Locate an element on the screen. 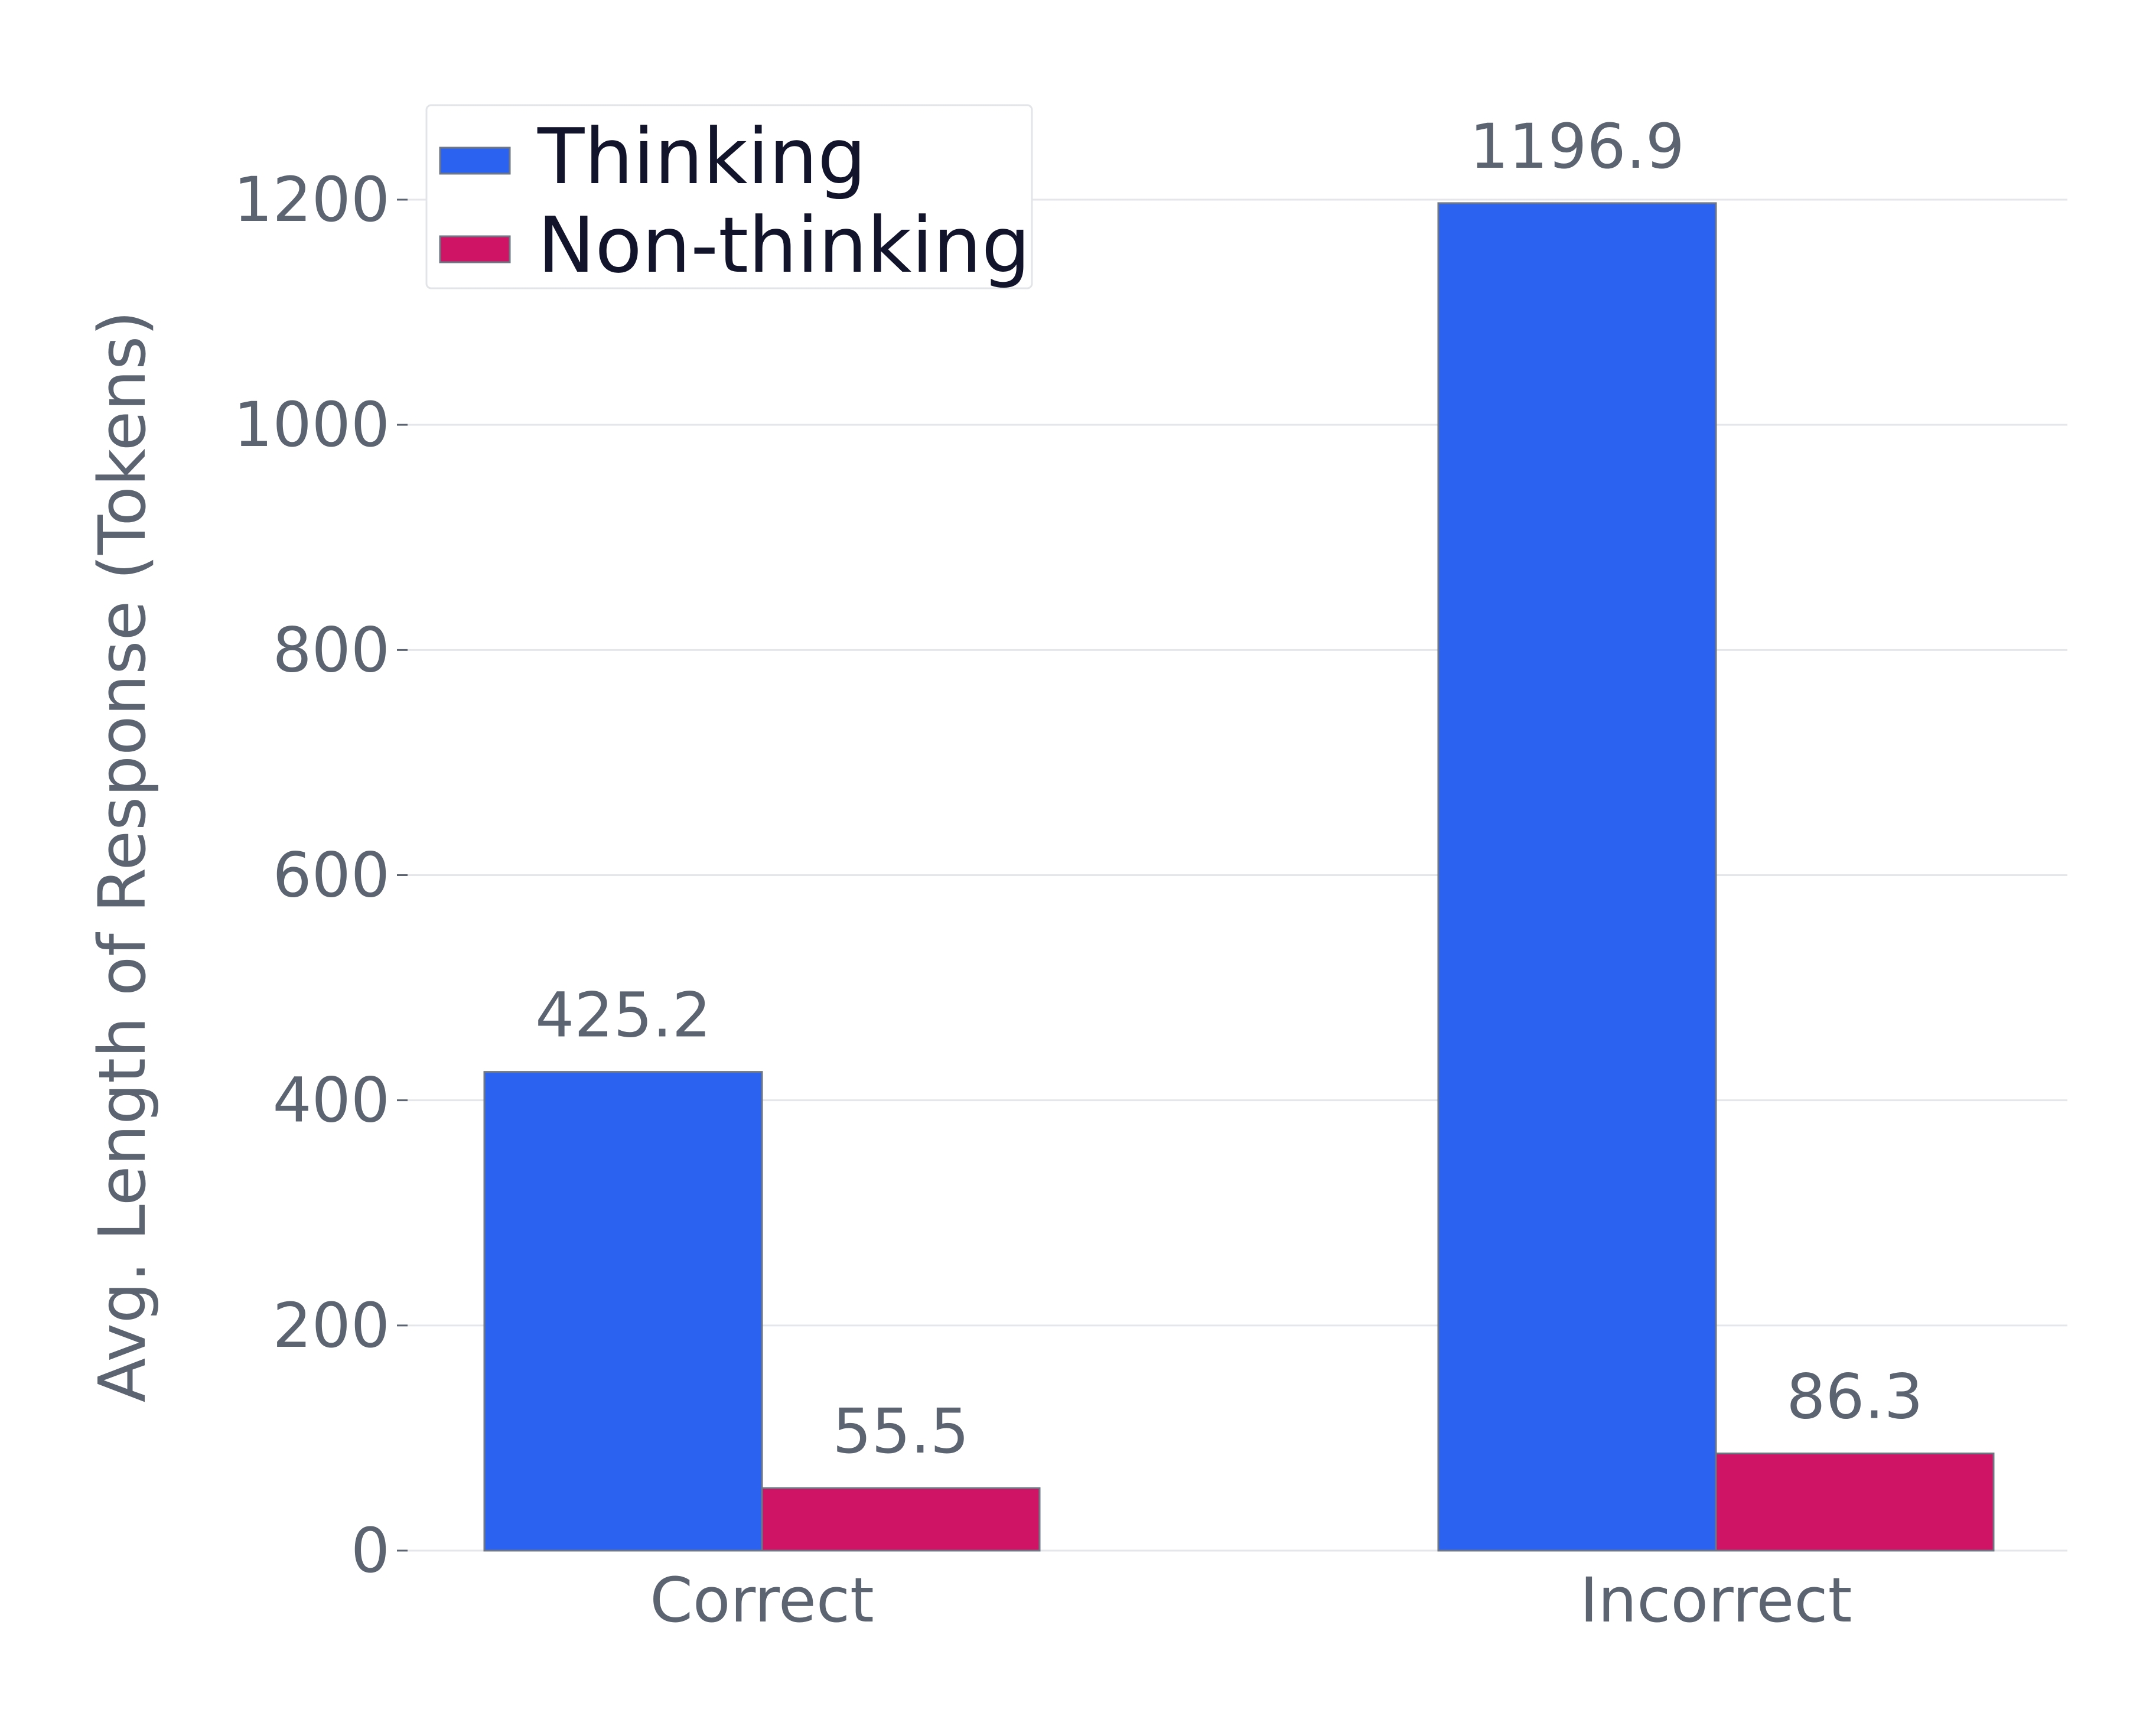 The width and height of the screenshot is (2156, 1716). legend-label: Thinking is located at coordinates (702, 156).